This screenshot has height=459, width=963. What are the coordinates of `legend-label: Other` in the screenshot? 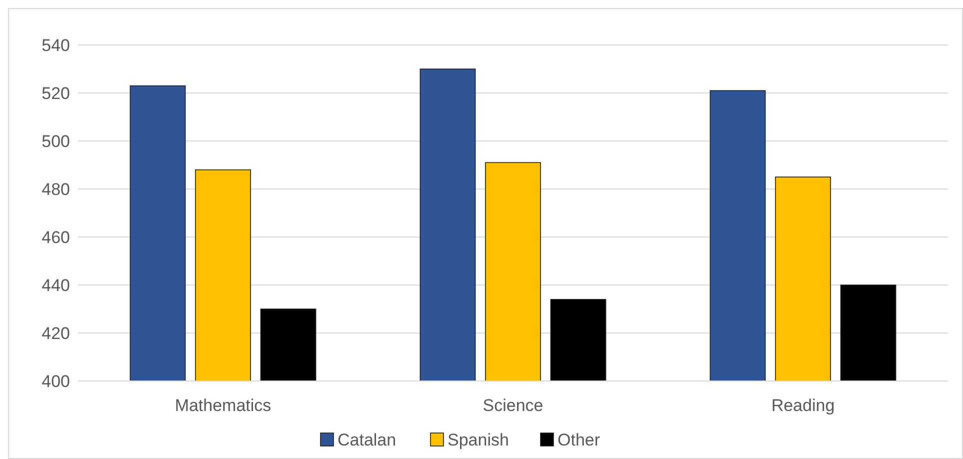 It's located at (579, 440).